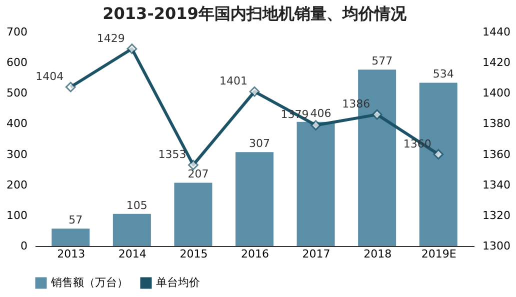  What do you see at coordinates (178, 282) in the screenshot?
I see `legend-label: 单台均价` at bounding box center [178, 282].